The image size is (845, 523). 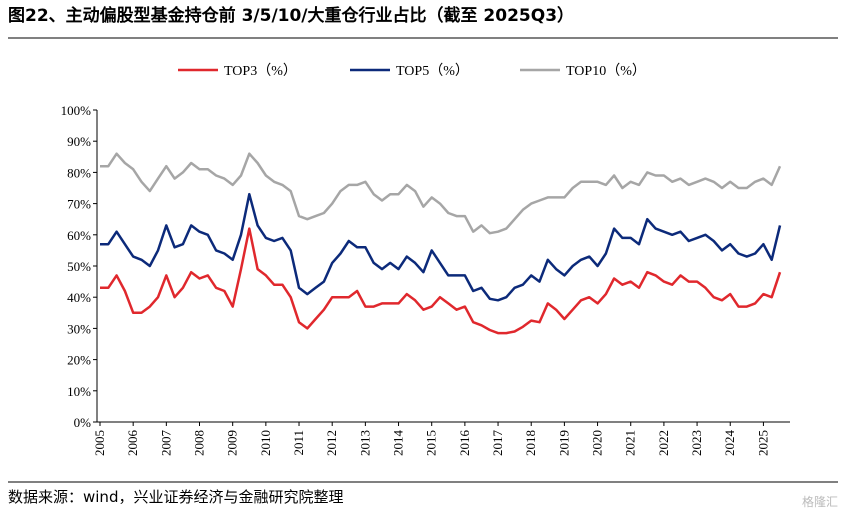 I want to click on x-tick-label: 2005, so click(x=99, y=443).